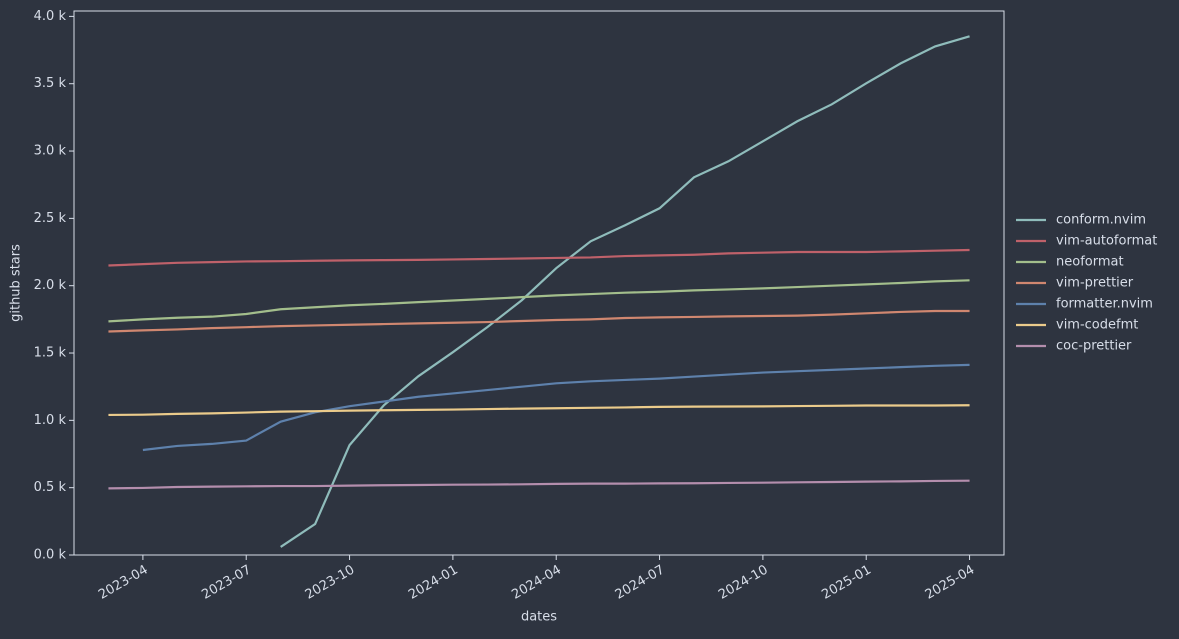 The width and height of the screenshot is (1179, 639). Describe the element at coordinates (1094, 346) in the screenshot. I see `legend-label: coc-prettier` at that location.